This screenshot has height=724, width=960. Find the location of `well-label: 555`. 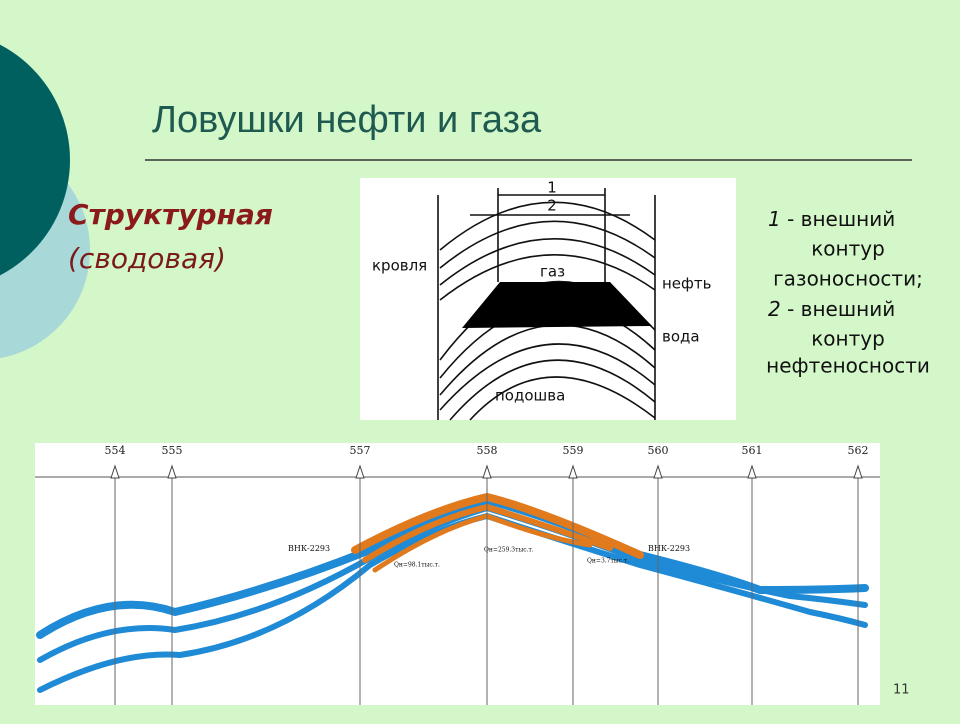

well-label: 555 is located at coordinates (172, 450).